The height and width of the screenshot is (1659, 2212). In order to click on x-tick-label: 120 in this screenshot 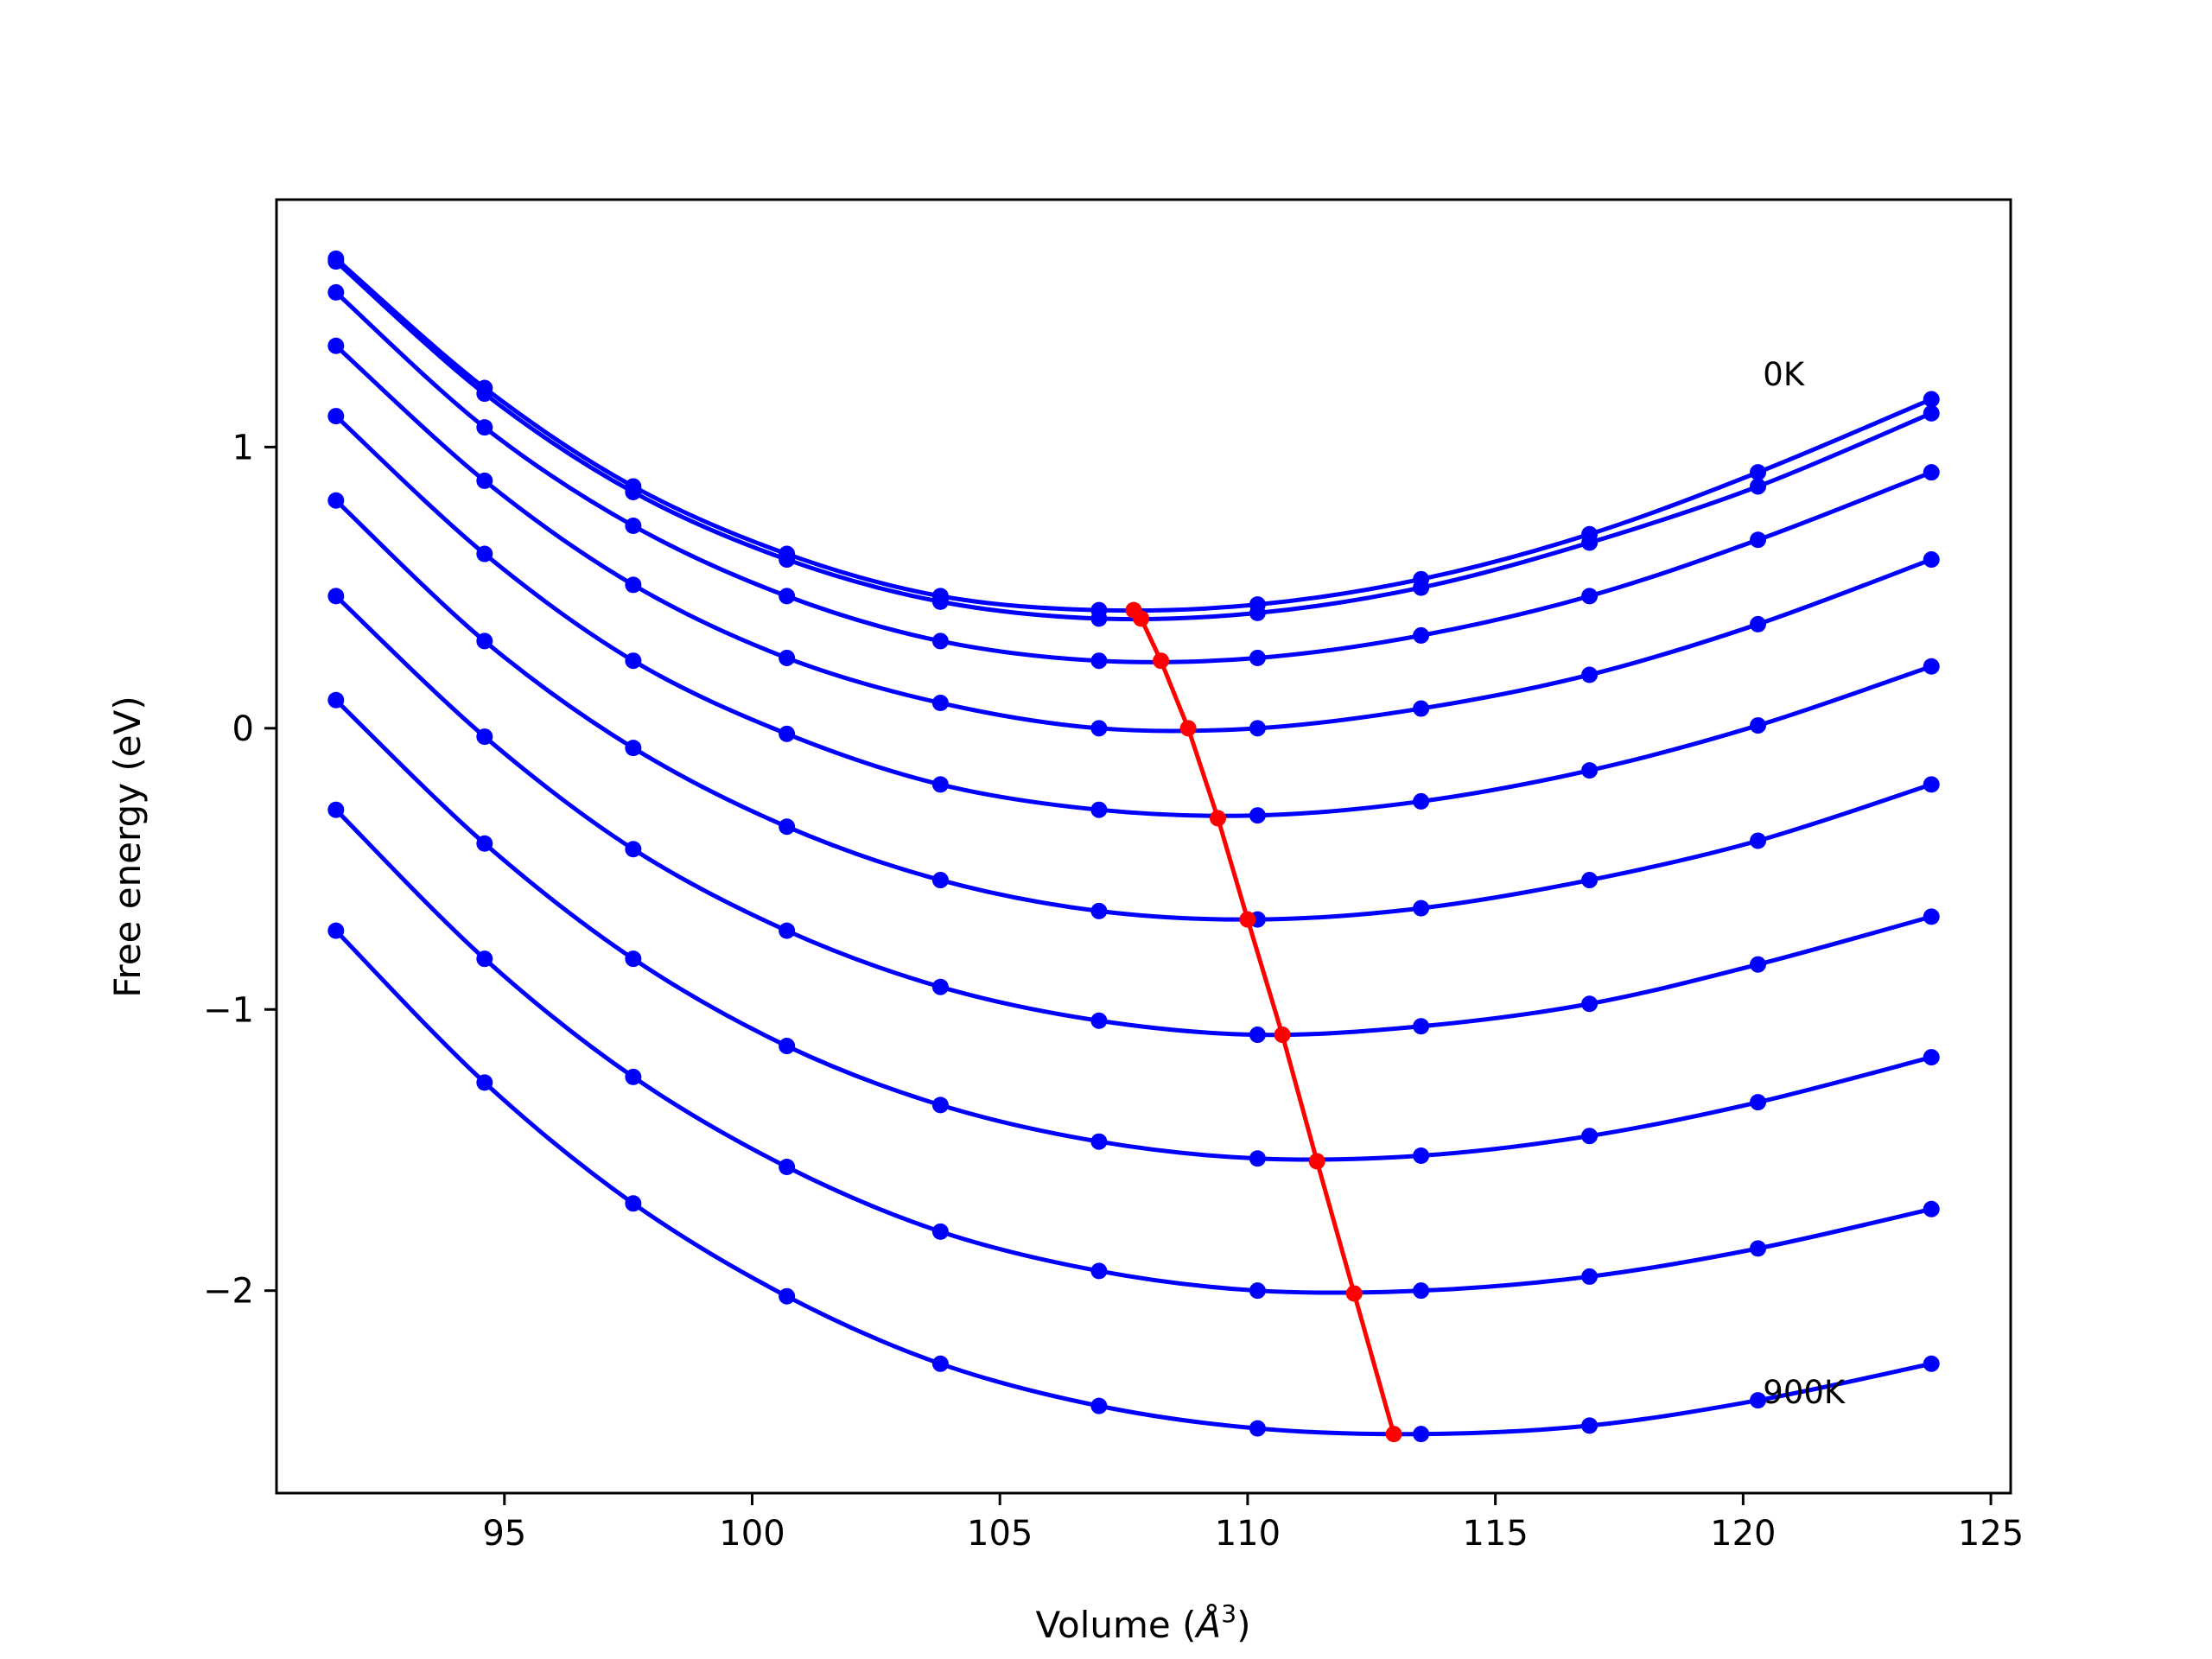, I will do `click(1743, 1534)`.